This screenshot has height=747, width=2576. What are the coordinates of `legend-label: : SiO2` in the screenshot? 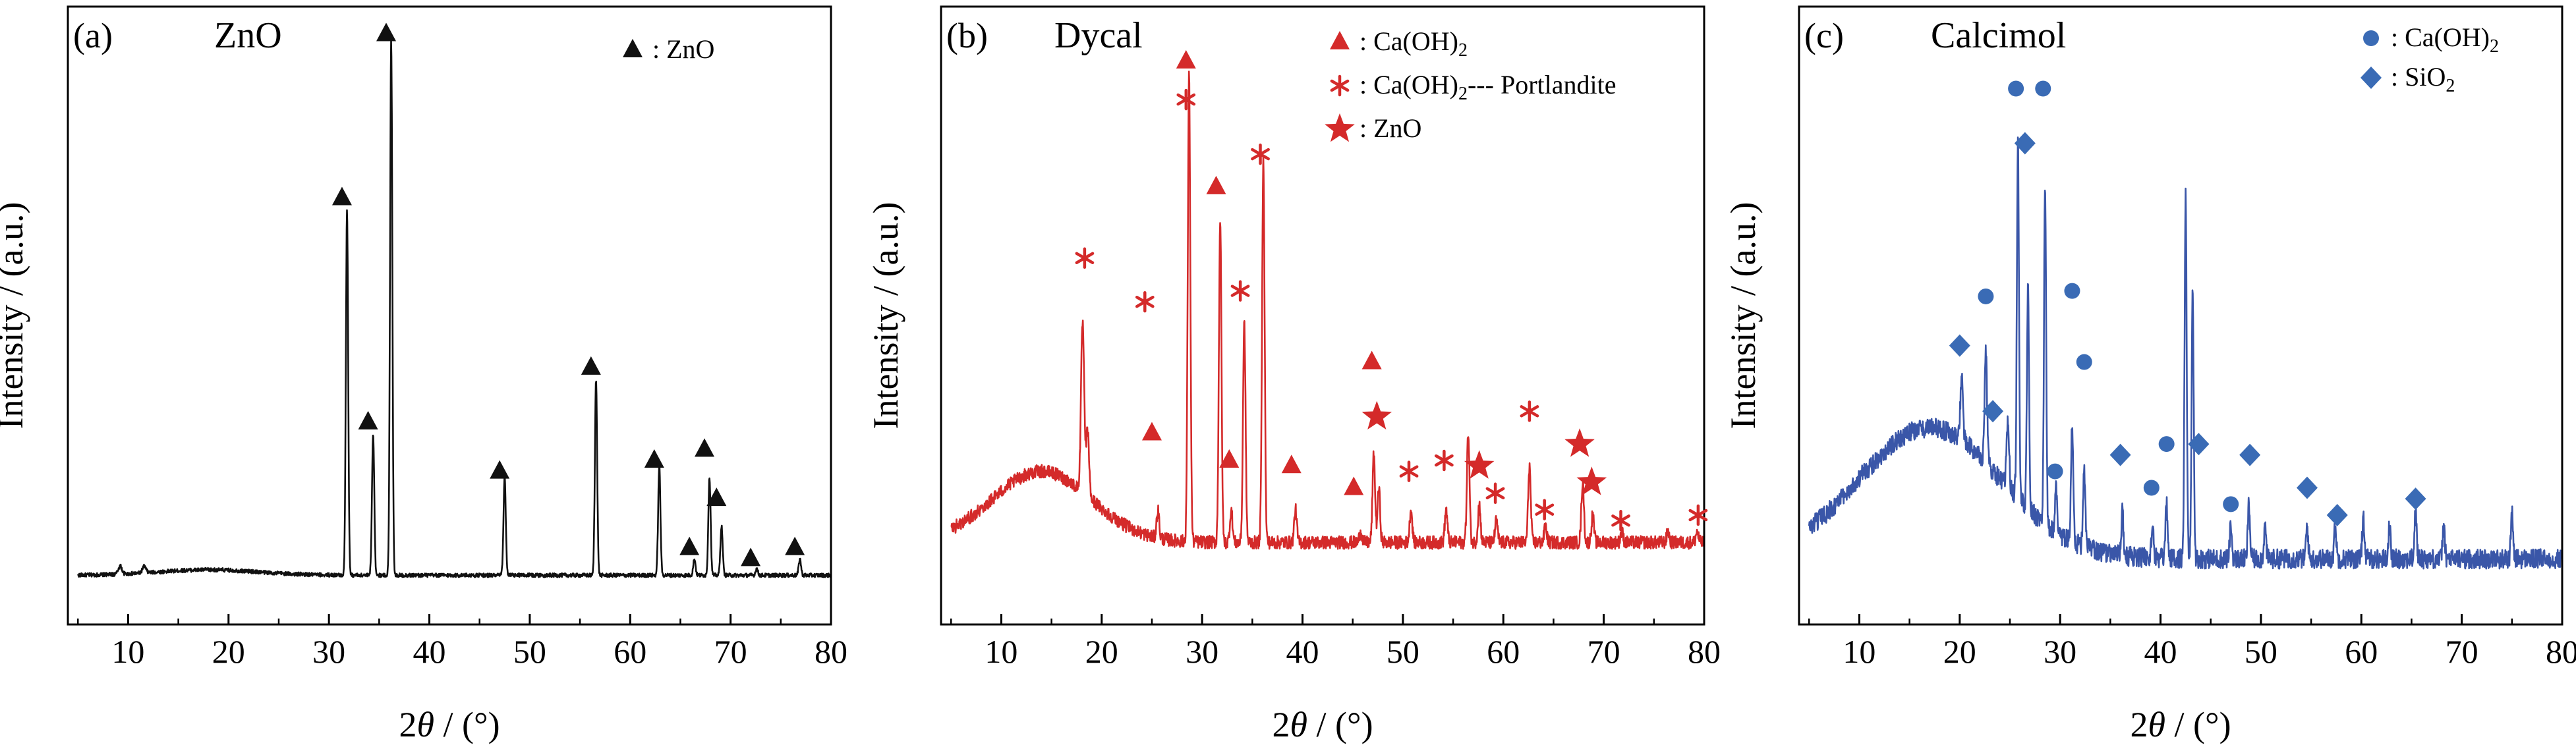 It's located at (2423, 79).